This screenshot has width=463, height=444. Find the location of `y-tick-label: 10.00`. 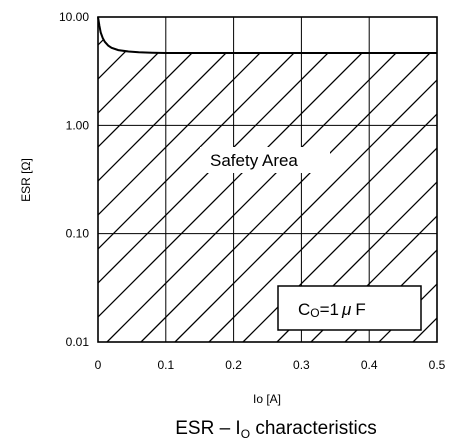

y-tick-label: 10.00 is located at coordinates (74, 17).